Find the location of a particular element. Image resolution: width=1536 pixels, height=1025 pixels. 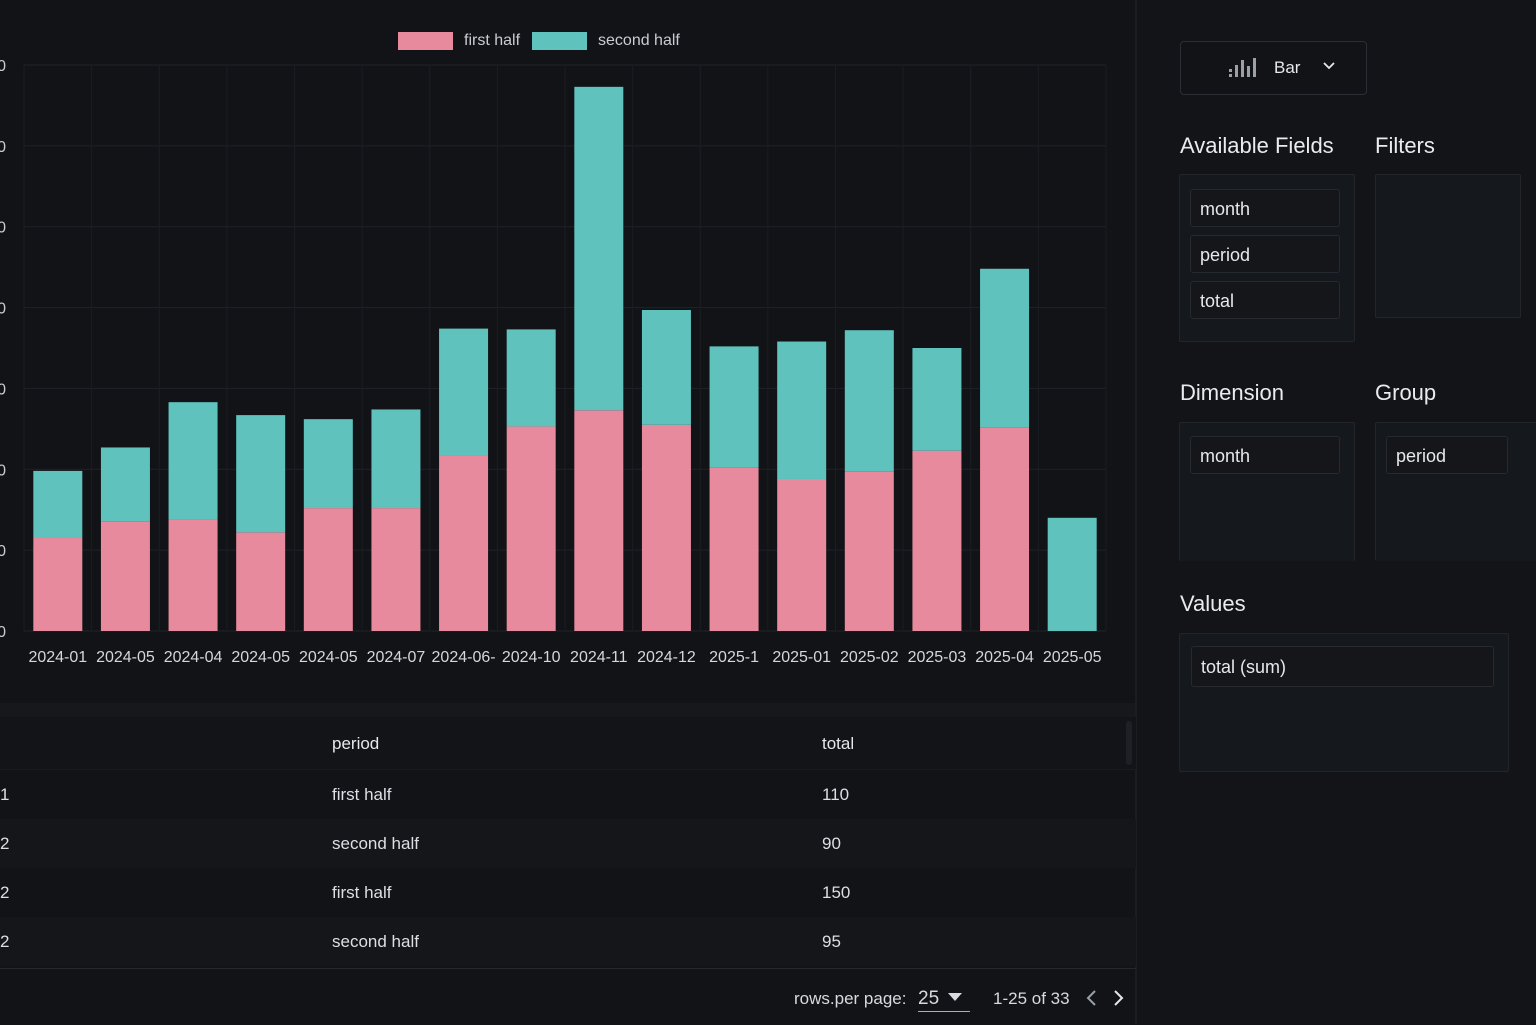

cell-index: 1 is located at coordinates (5, 794).